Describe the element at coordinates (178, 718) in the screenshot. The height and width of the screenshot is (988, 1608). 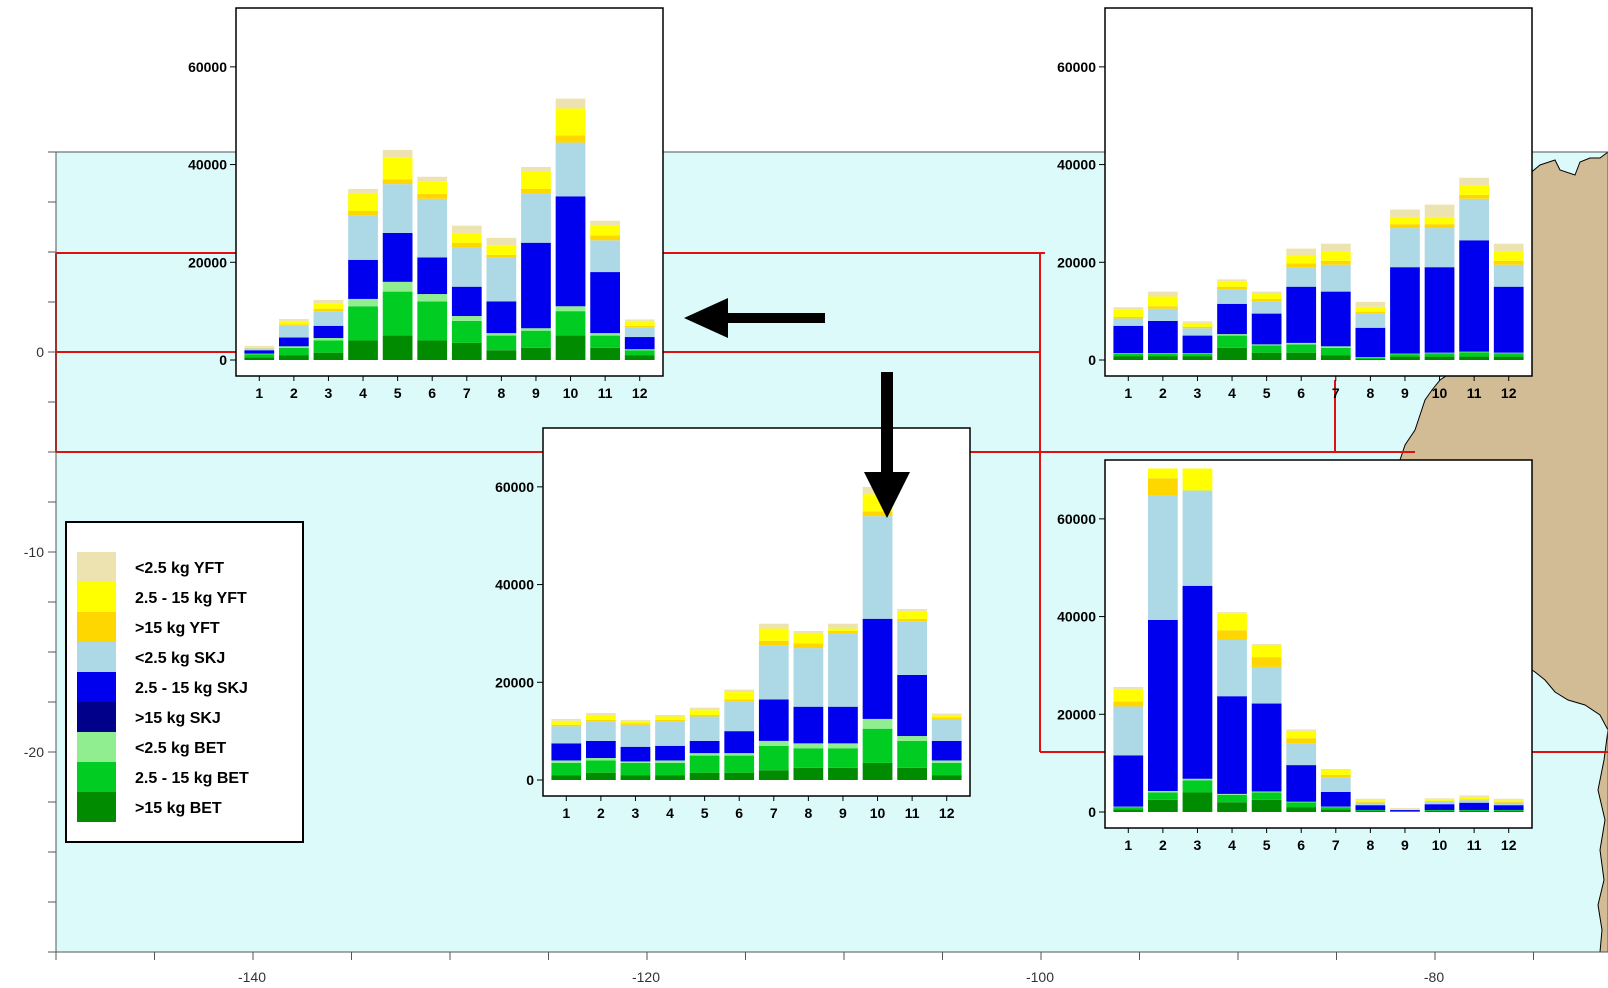
I see `legend-label: >15 kg SKJ` at that location.